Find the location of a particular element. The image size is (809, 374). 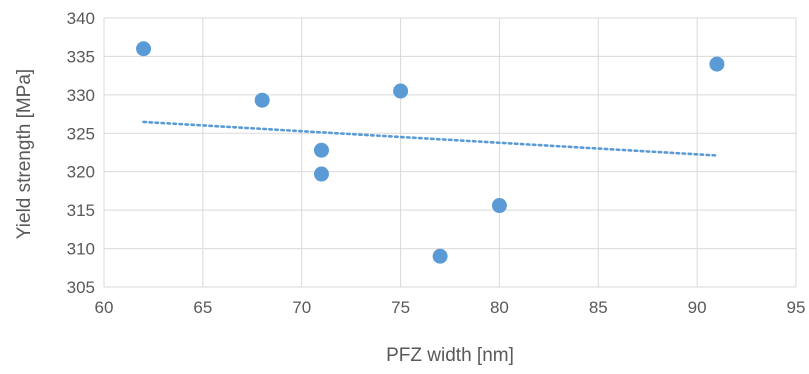

x-tick-label: 75 is located at coordinates (400, 307).